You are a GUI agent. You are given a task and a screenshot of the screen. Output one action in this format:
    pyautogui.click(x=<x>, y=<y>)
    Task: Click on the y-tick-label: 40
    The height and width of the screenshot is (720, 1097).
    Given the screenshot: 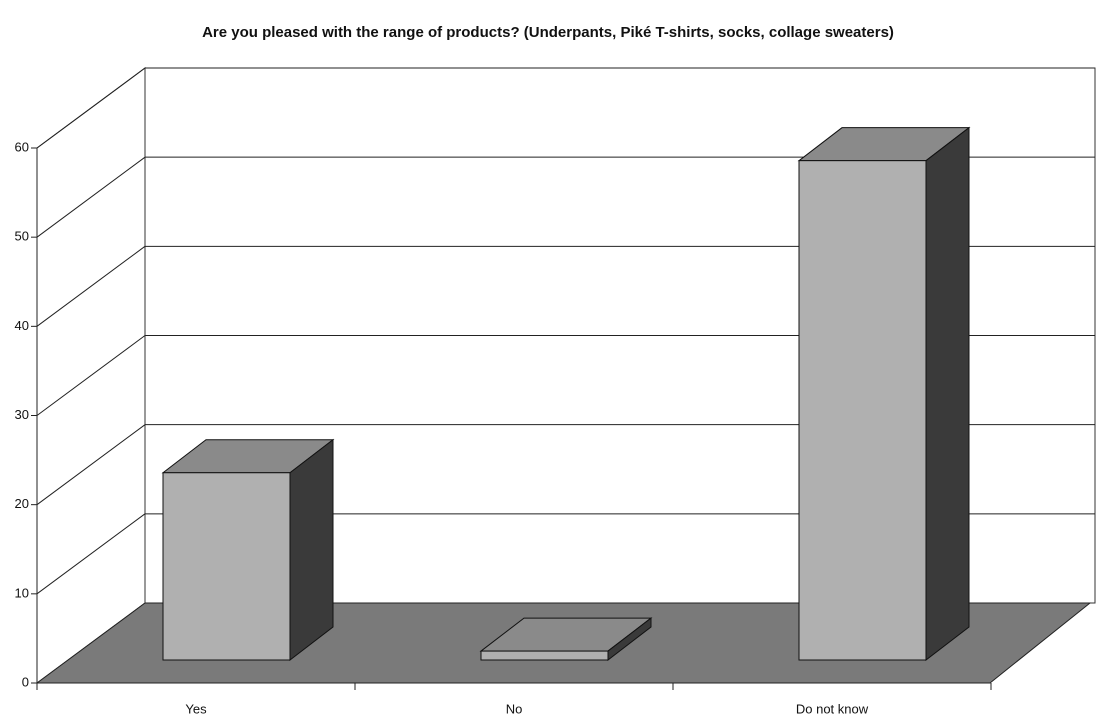 What is the action you would take?
    pyautogui.click(x=22, y=325)
    